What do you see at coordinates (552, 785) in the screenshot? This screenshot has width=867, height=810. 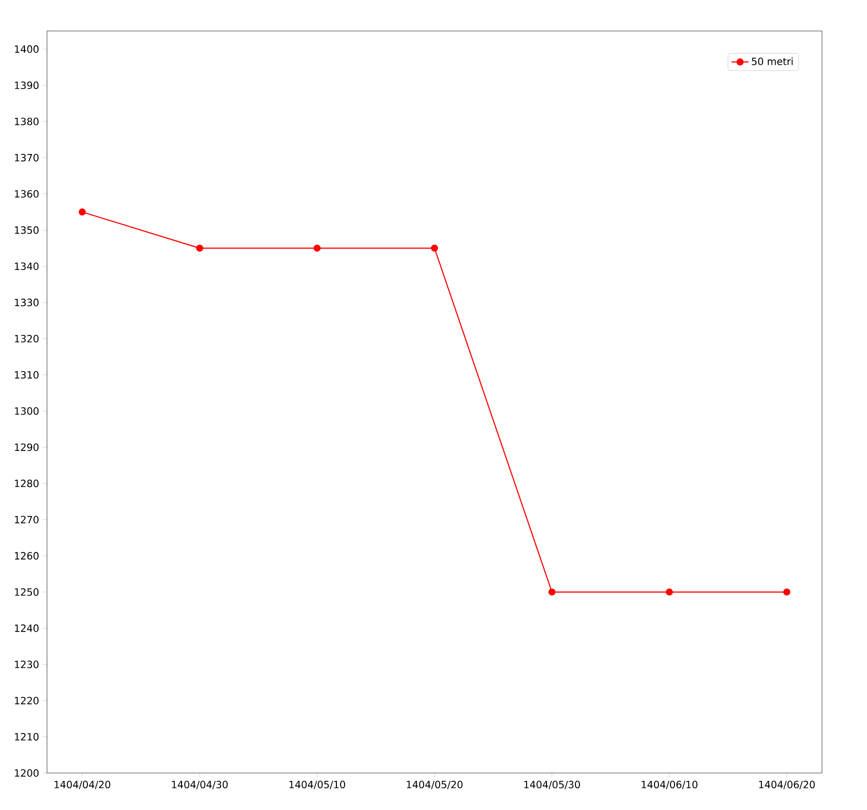 I see `x-tick-label: 1404/05/30` at bounding box center [552, 785].